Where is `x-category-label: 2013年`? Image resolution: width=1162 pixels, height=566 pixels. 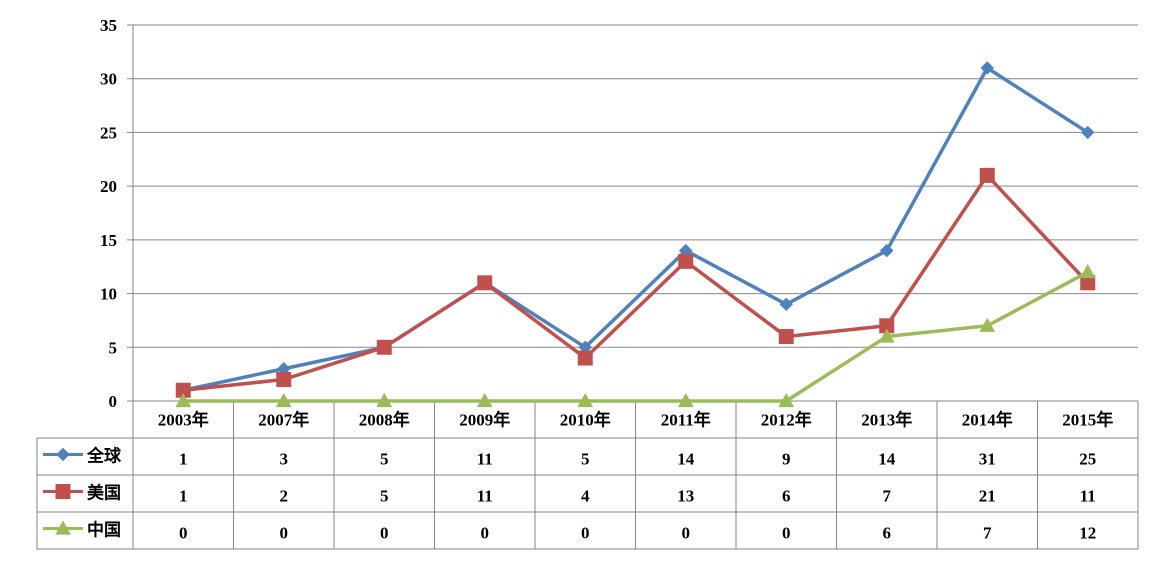 x-category-label: 2013年 is located at coordinates (886, 420).